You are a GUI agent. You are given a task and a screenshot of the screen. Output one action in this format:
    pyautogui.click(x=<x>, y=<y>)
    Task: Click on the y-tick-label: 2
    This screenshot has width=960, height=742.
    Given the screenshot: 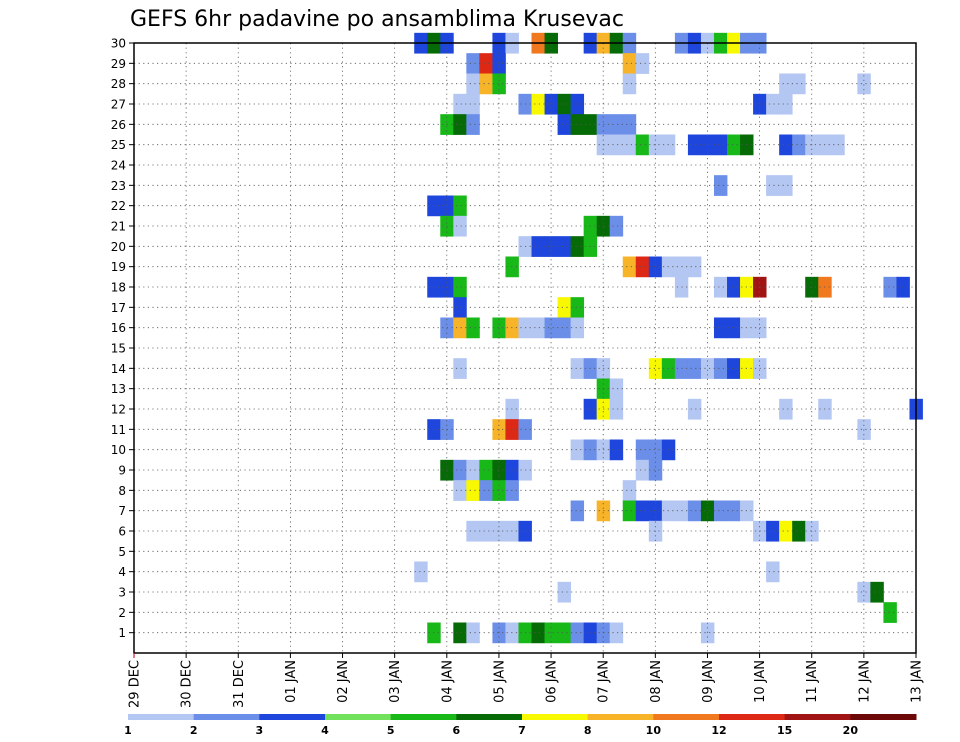 What is the action you would take?
    pyautogui.click(x=122, y=613)
    